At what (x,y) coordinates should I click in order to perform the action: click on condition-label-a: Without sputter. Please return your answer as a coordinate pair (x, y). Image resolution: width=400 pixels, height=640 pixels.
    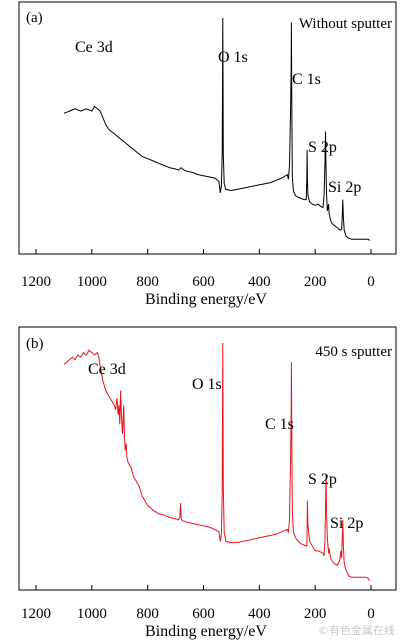
    Looking at the image, I should click on (345, 24).